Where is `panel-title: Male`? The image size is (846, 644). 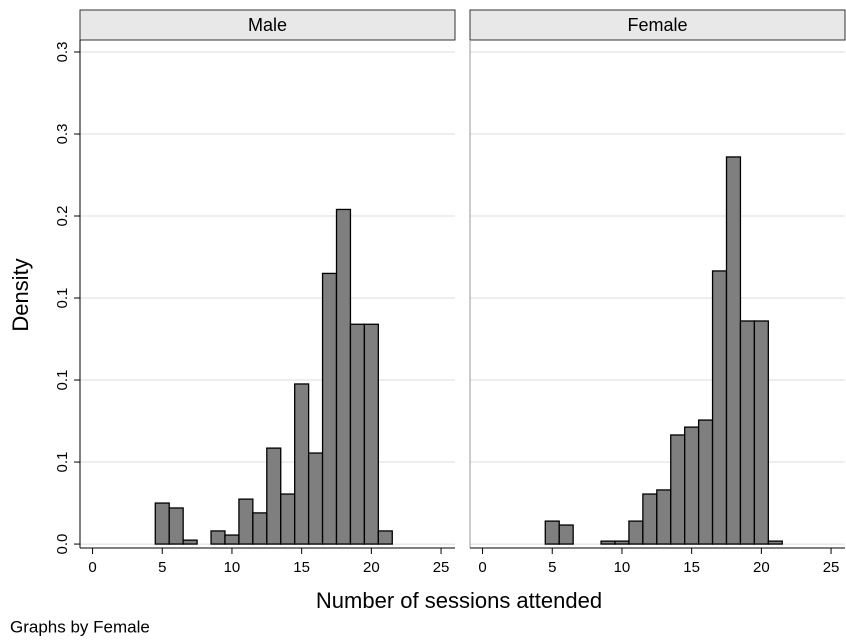
panel-title: Male is located at coordinates (267, 25).